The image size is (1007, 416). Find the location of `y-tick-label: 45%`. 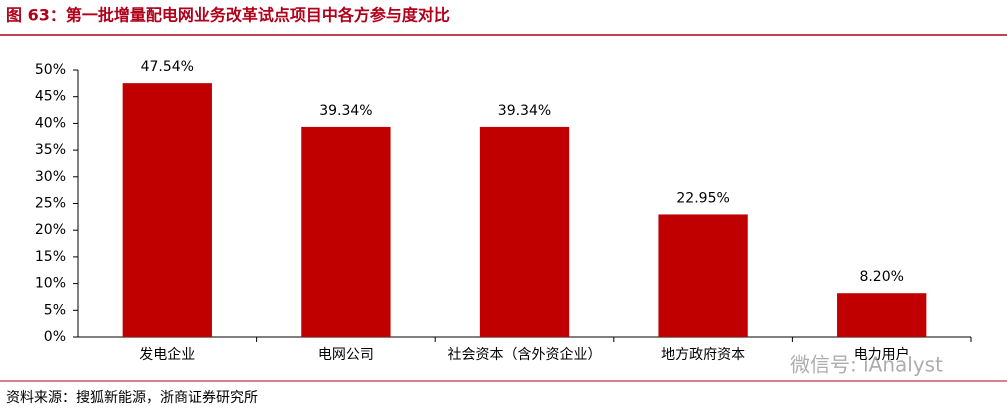

y-tick-label: 45% is located at coordinates (50, 97).